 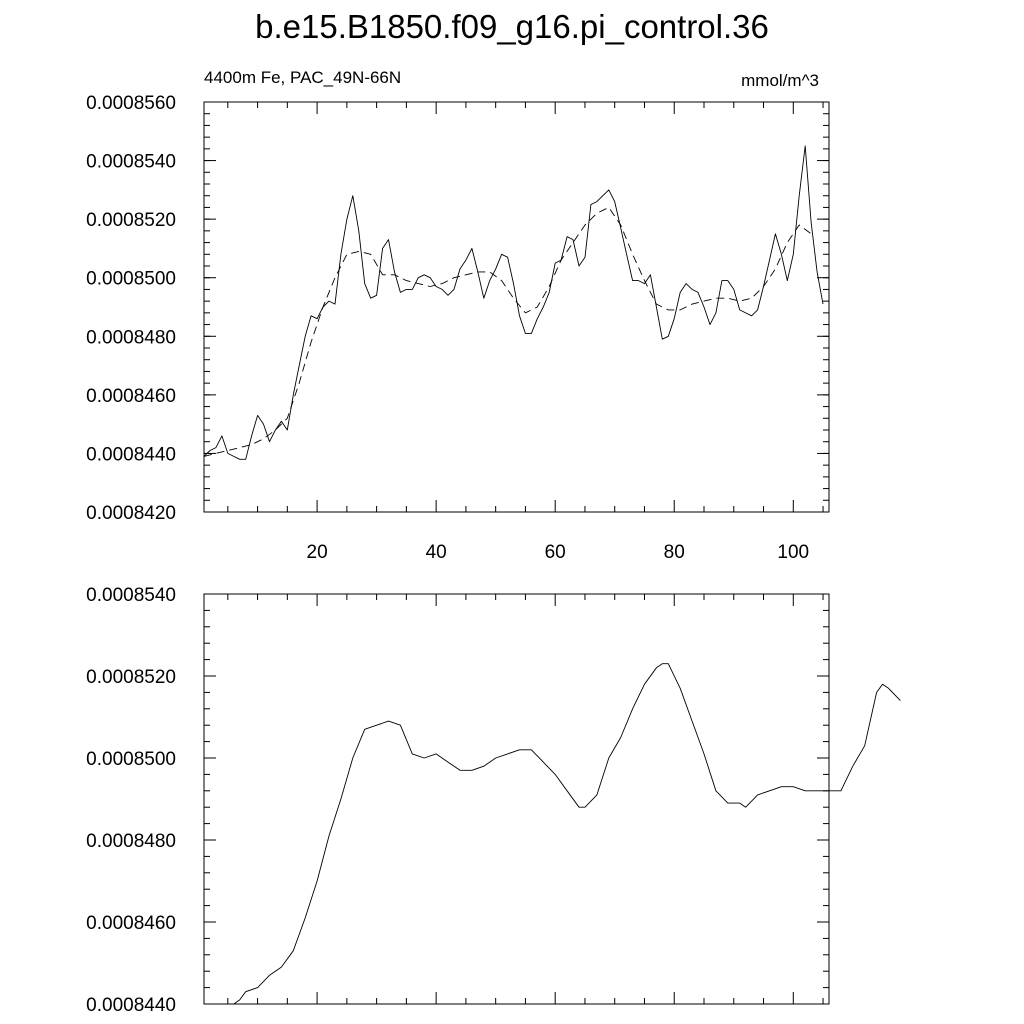 I want to click on top-y-tick-label: 0.0008540, so click(x=131, y=162).